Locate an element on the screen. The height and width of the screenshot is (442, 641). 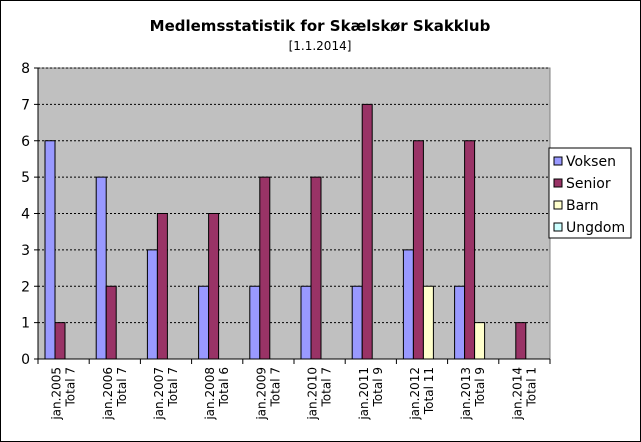
legend-swatch-senior is located at coordinates (558, 183).